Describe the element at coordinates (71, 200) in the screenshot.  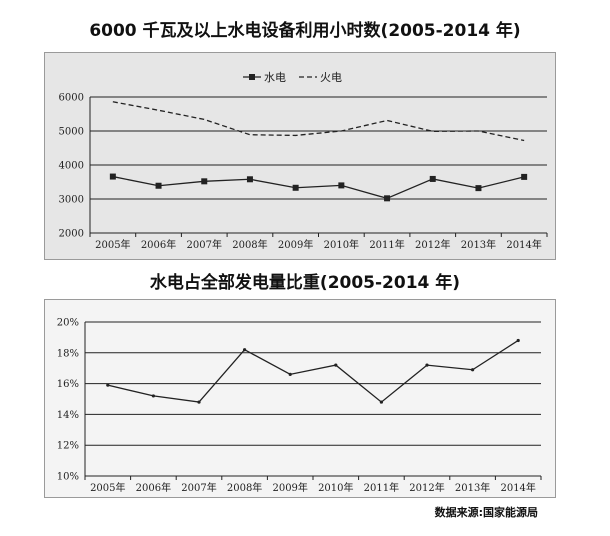
I see `y-tick-label: 3000` at that location.